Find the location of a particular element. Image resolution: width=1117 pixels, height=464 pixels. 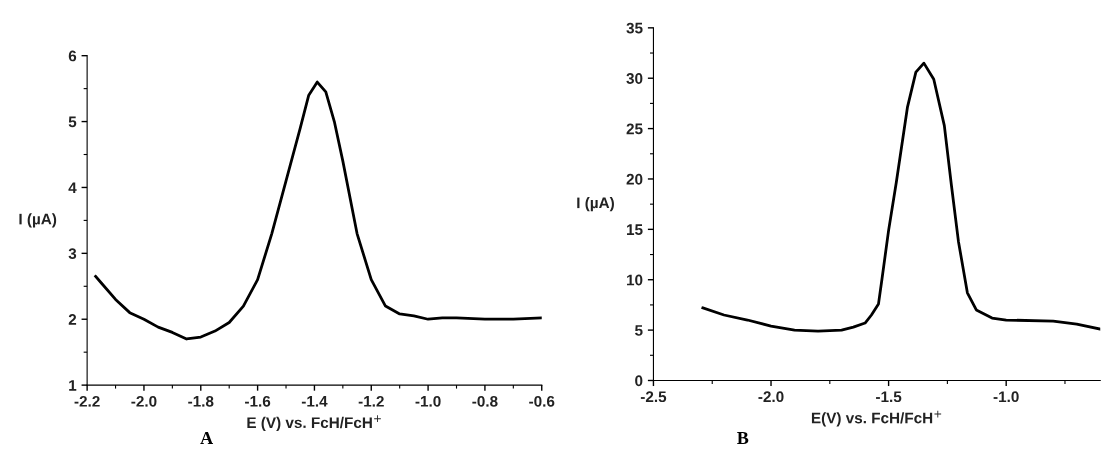

x-tick-label: -0.8 is located at coordinates (485, 401).